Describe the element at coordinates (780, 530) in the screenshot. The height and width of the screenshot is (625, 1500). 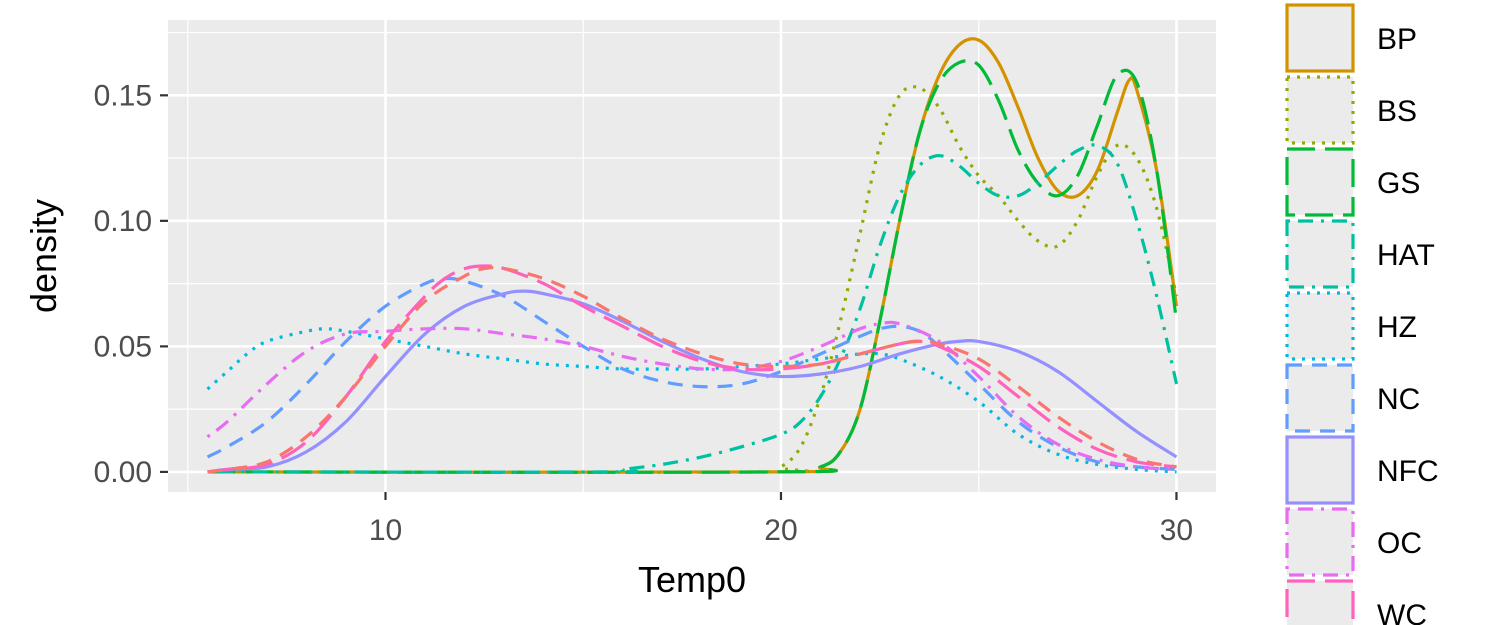
I see `x-tick-label: 20` at that location.